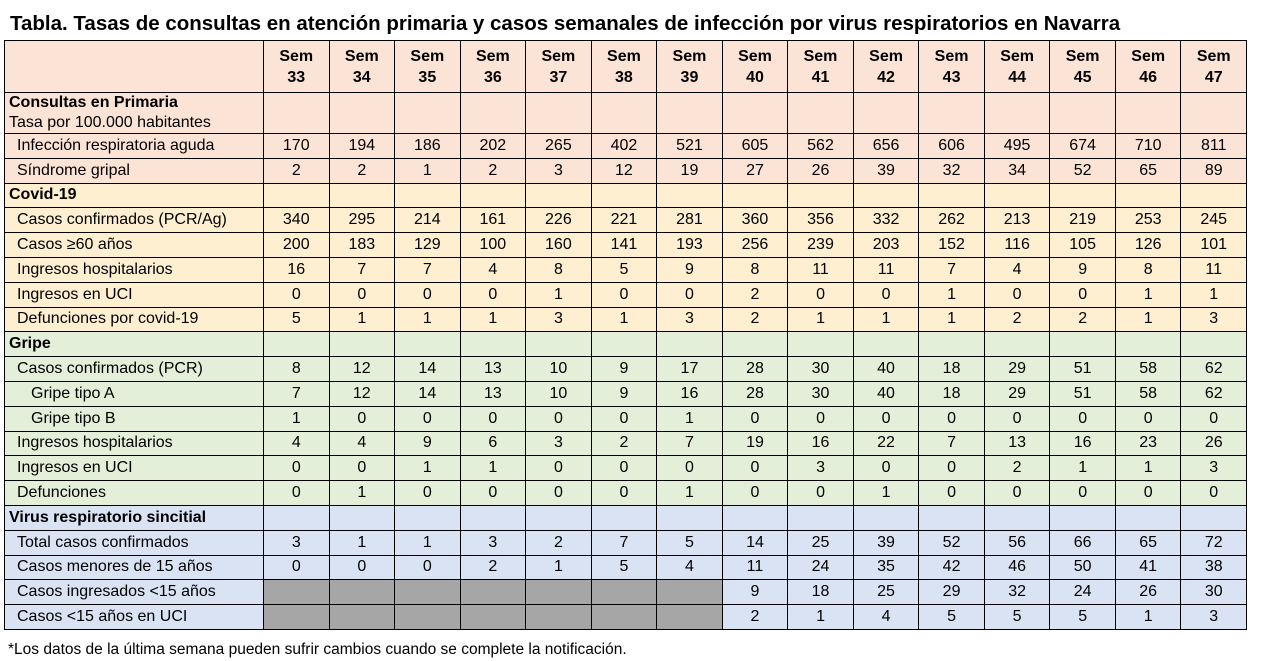 The height and width of the screenshot is (661, 1261). Describe the element at coordinates (362, 66) in the screenshot. I see `column-header: Sem 34` at that location.